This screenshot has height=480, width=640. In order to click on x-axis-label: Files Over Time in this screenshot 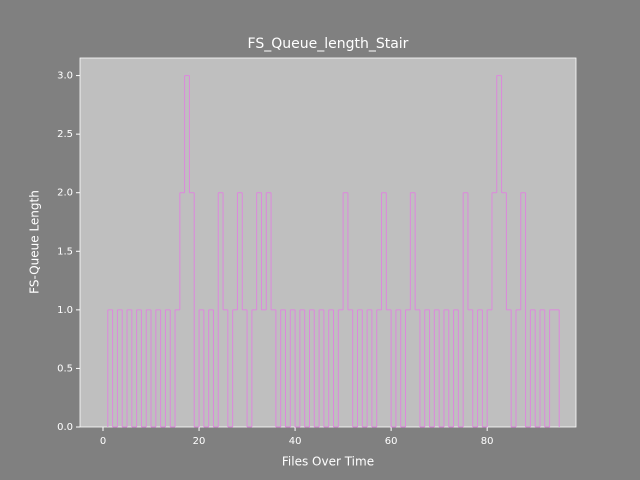, I will do `click(328, 462)`.